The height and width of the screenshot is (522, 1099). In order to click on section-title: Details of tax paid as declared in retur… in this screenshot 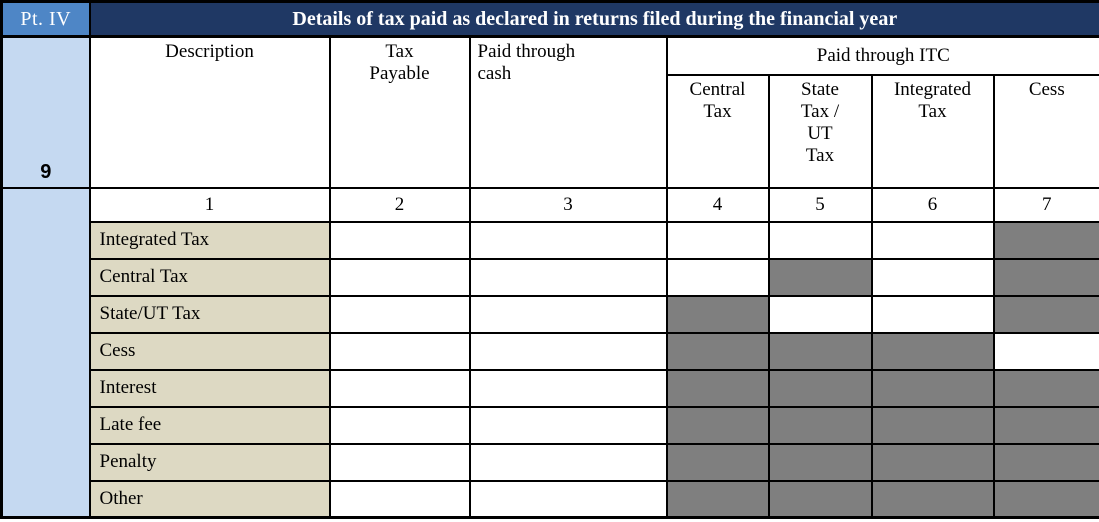, I will do `click(593, 19)`.